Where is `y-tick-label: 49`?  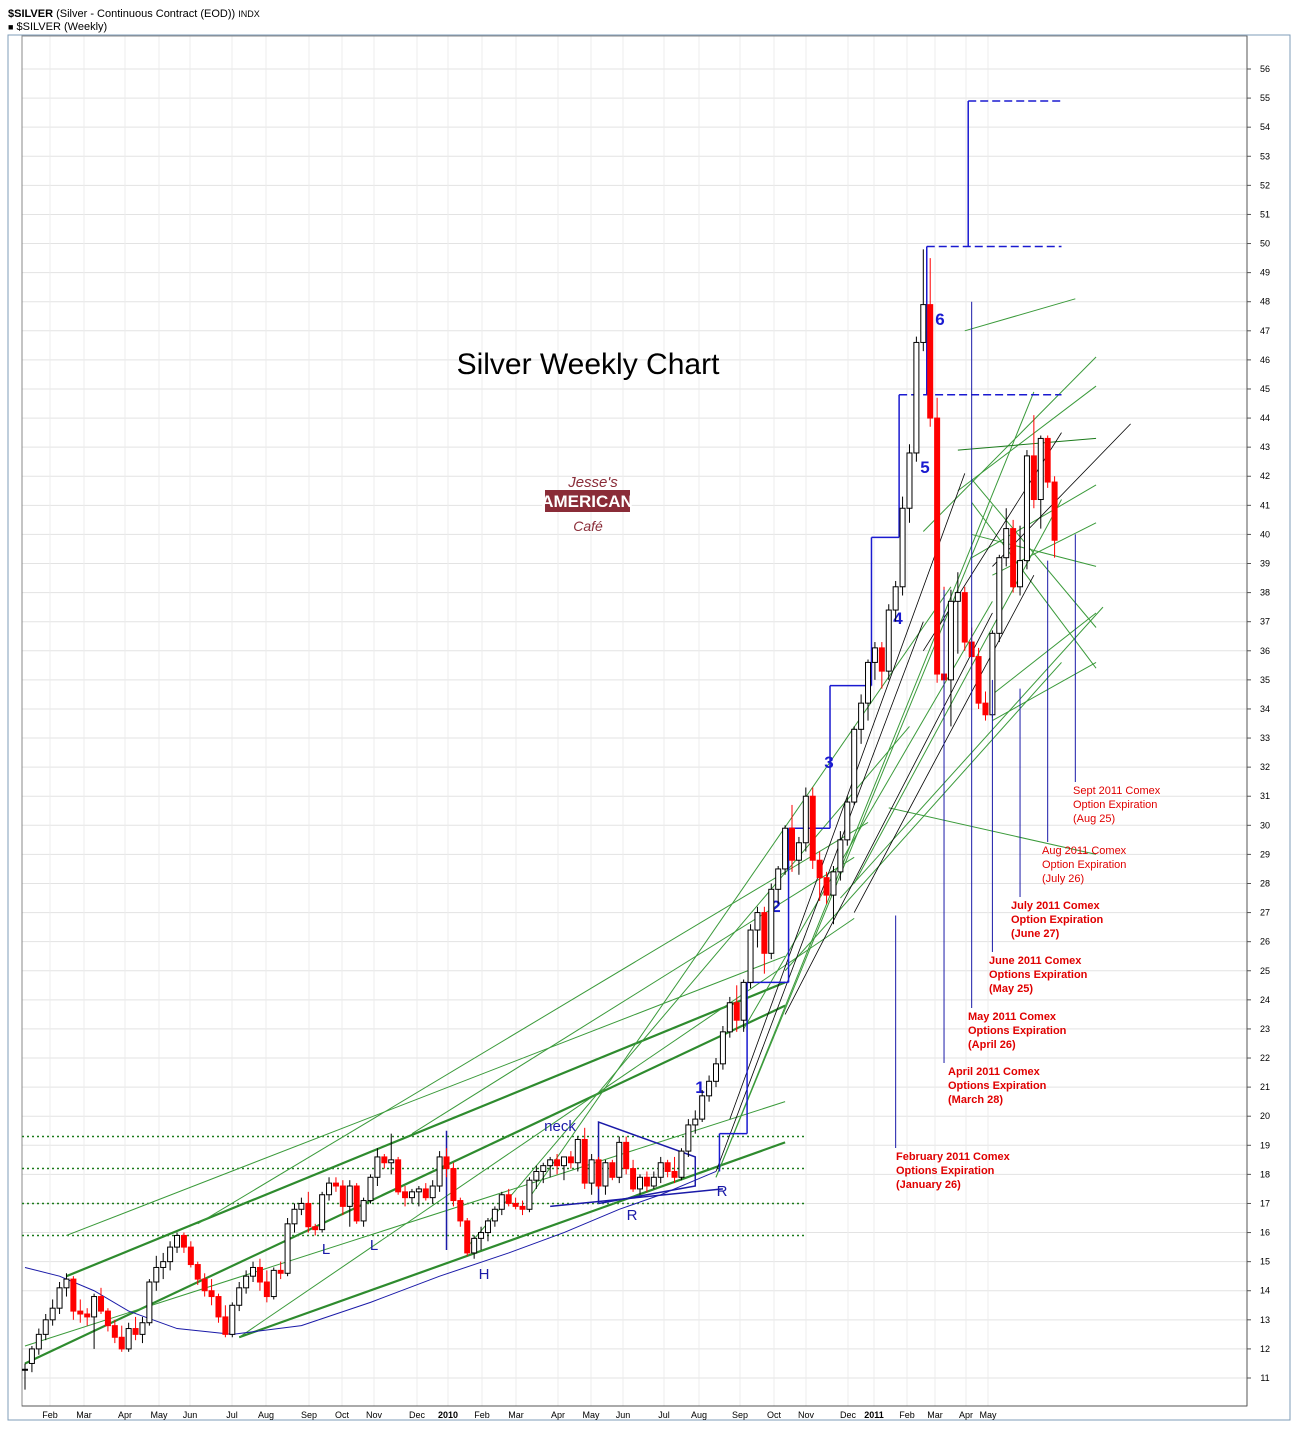 y-tick-label: 49 is located at coordinates (1265, 273).